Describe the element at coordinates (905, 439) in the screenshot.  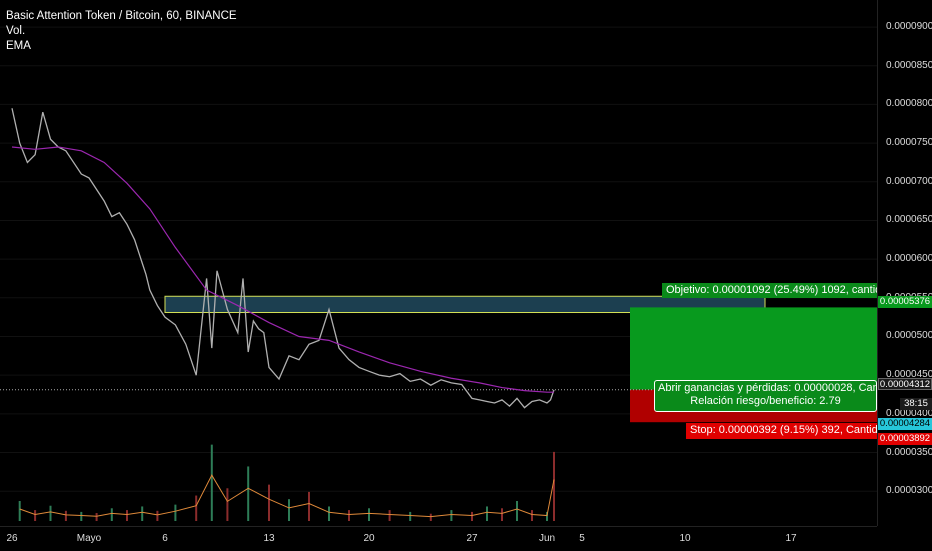
I see `stop-price-label: 0.00003892` at that location.